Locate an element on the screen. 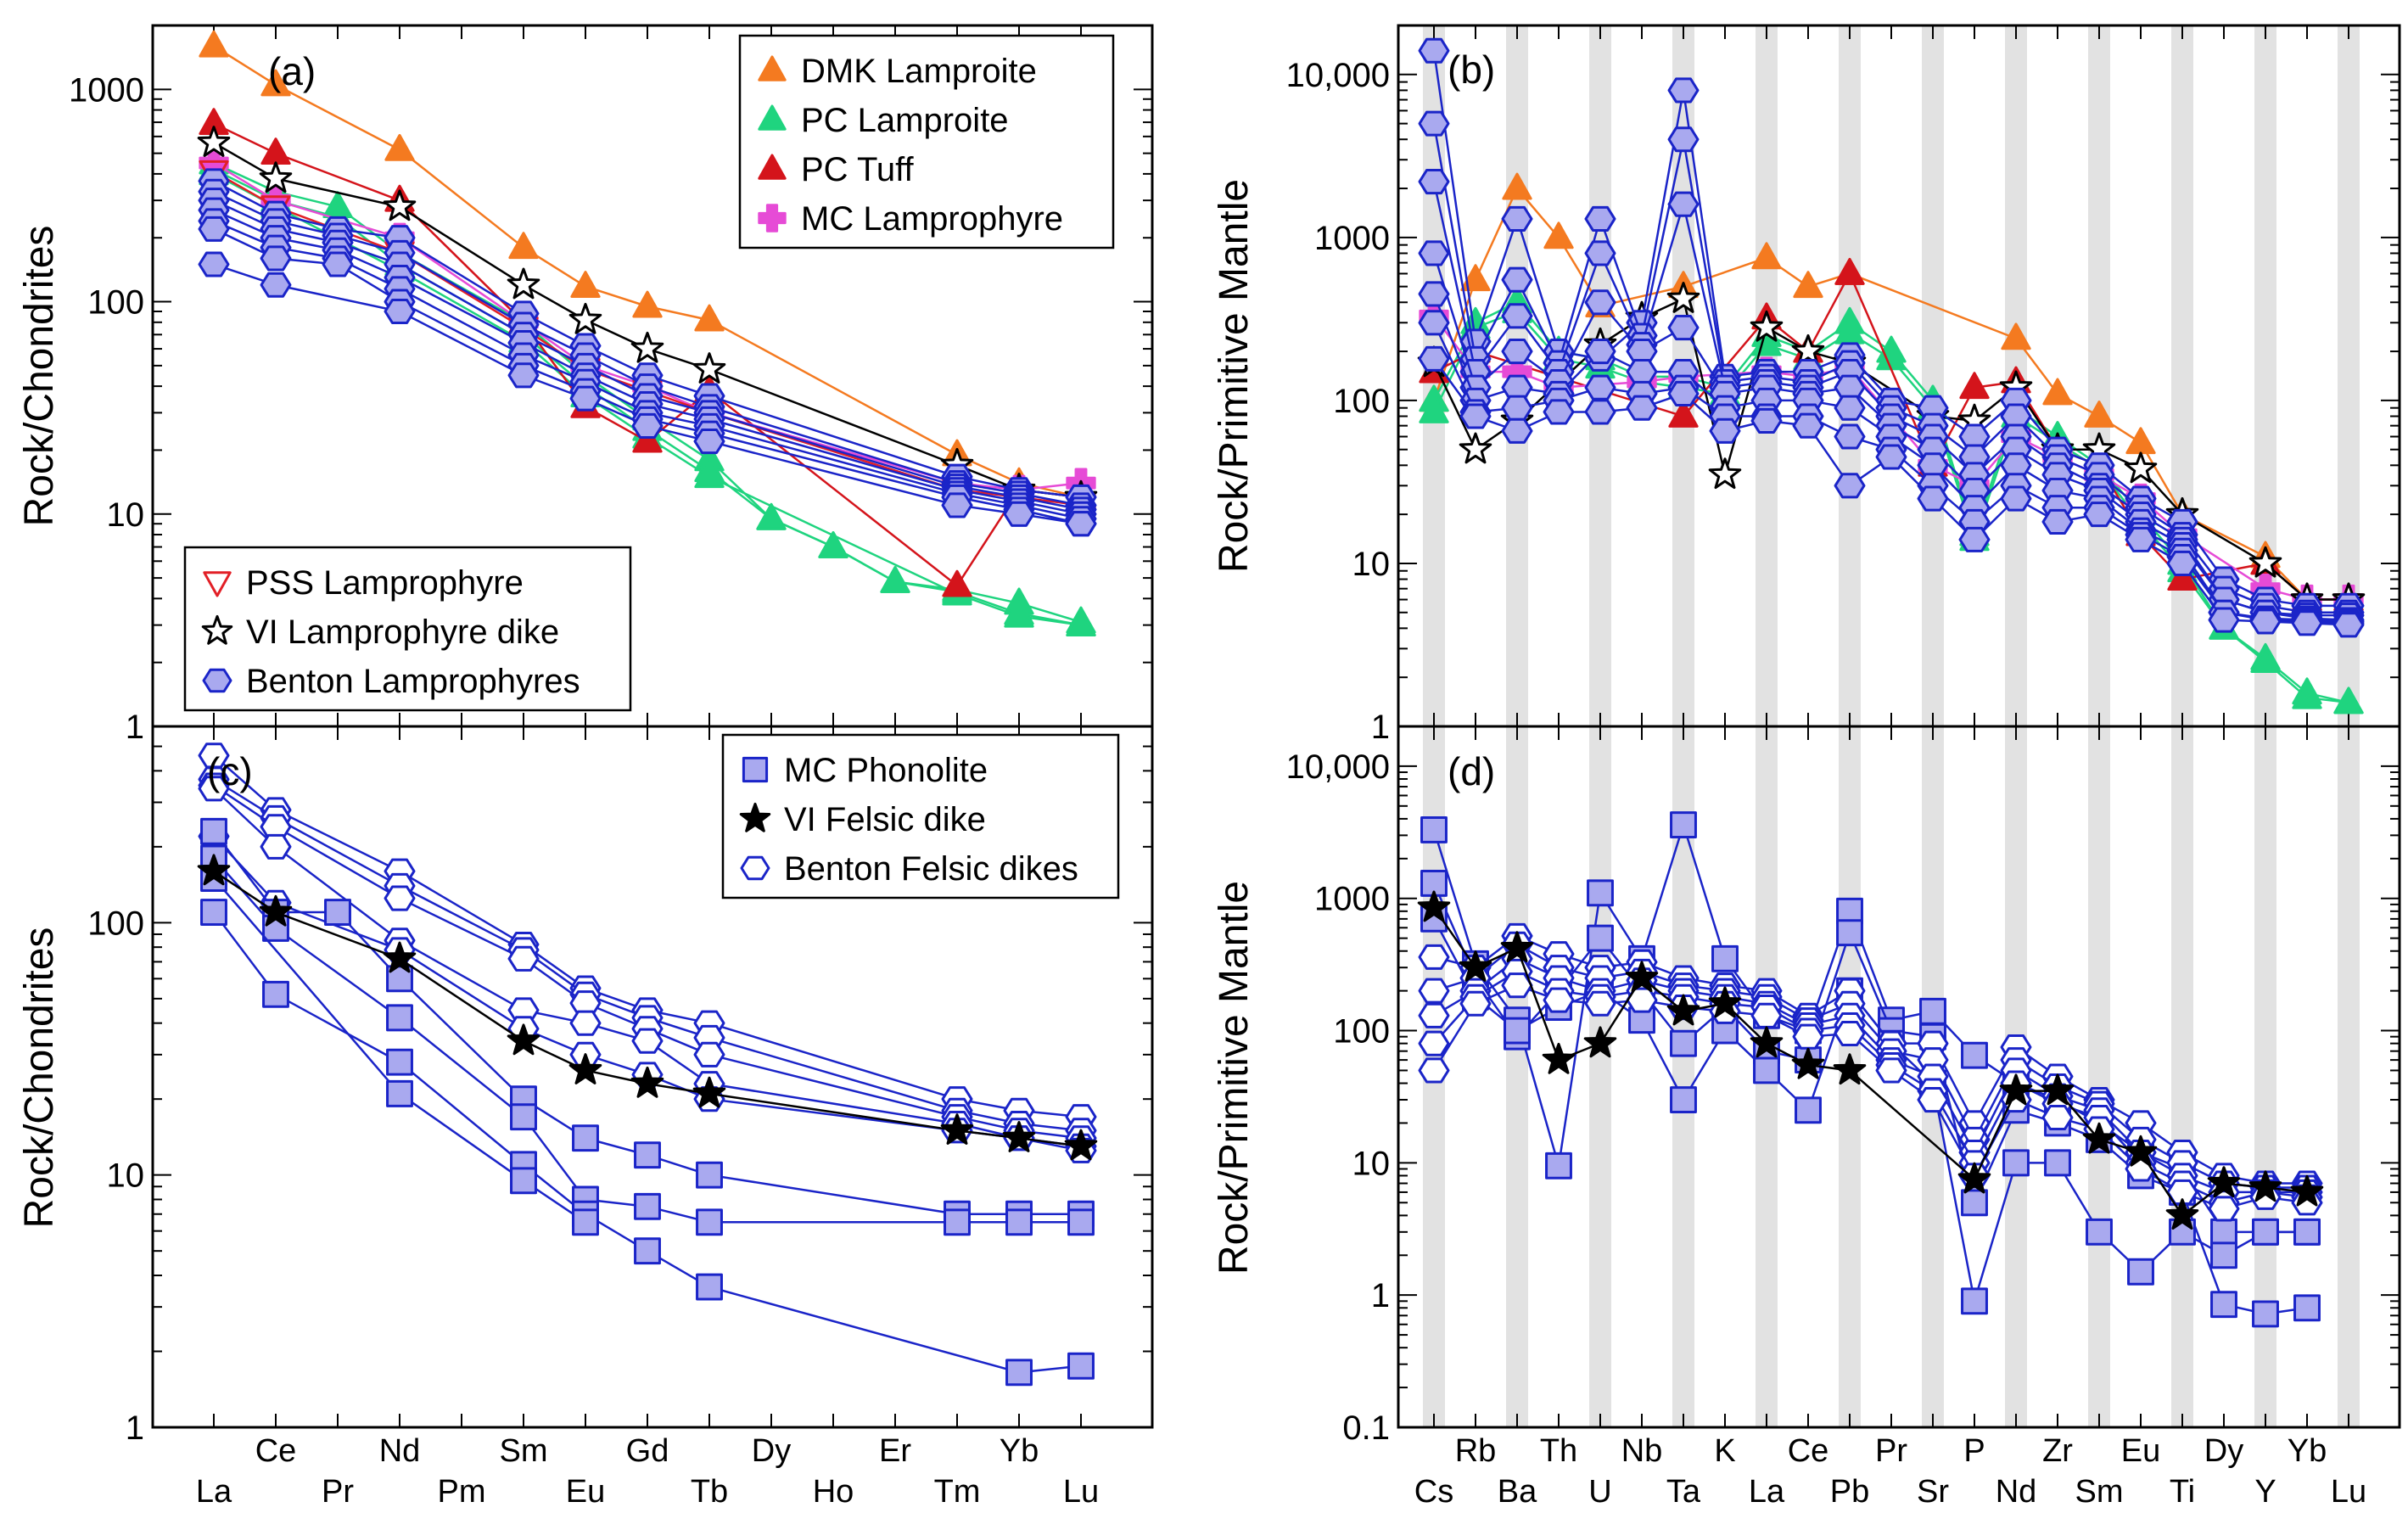  panel-d-x-bottom-label: Pb is located at coordinates (1850, 1492).